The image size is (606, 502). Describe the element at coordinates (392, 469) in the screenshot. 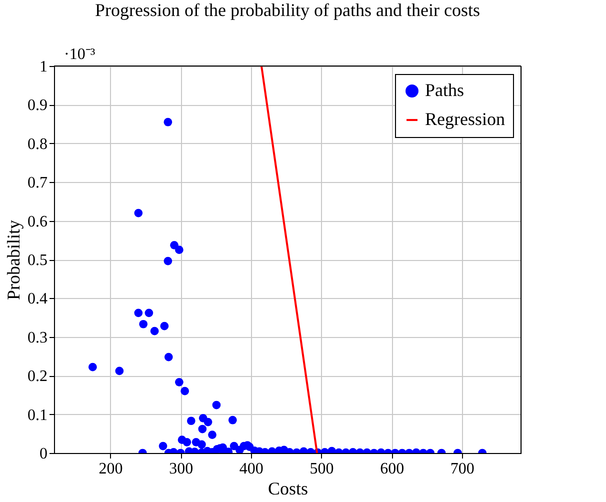

I see `x-tick-label: 600` at that location.